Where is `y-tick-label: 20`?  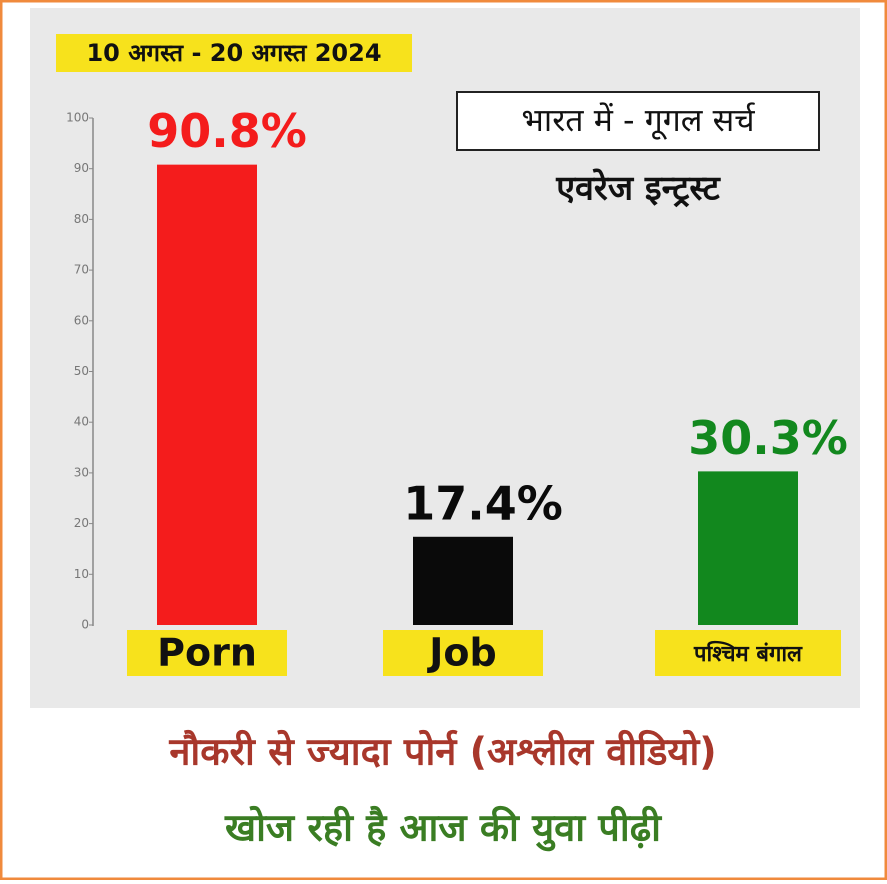 y-tick-label: 20 is located at coordinates (81, 523).